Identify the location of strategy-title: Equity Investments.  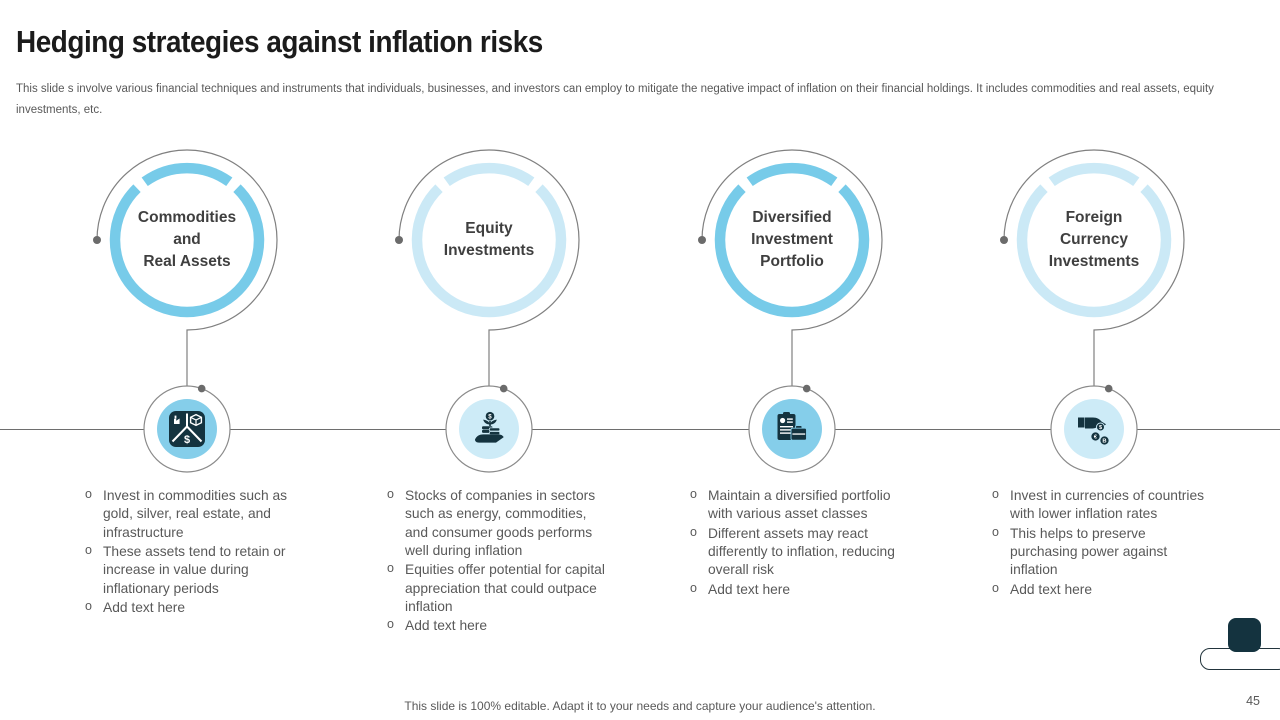
(489, 239).